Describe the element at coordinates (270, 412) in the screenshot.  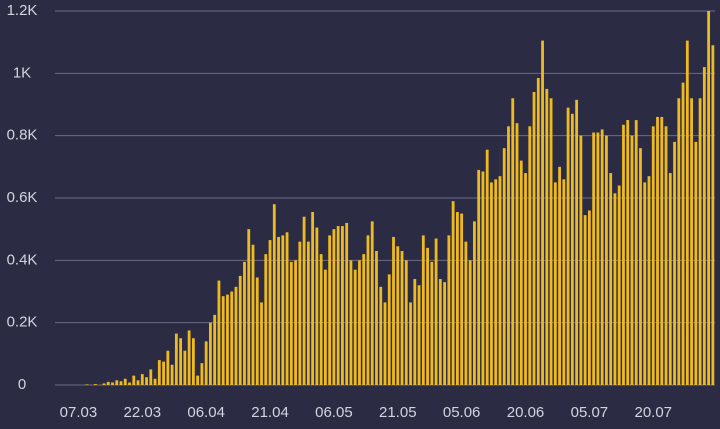
I see `x-tick-label: 21.04` at that location.